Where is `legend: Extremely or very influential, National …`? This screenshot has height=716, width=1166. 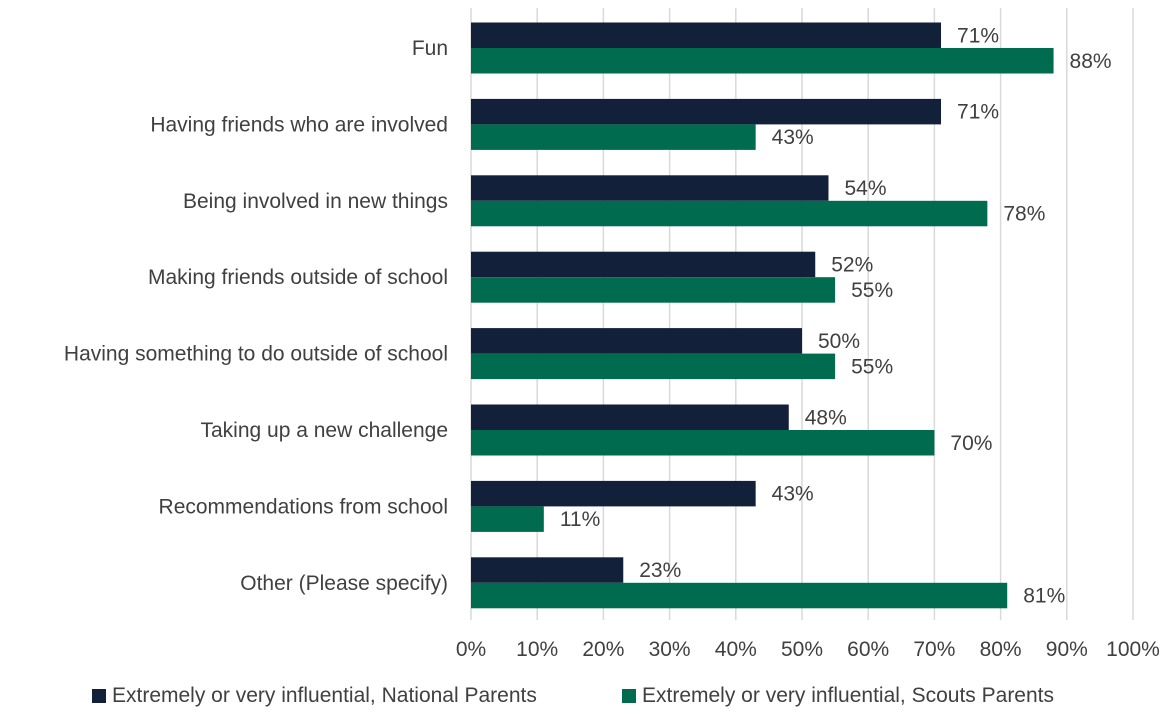
legend: Extremely or very influential, National … is located at coordinates (583, 700).